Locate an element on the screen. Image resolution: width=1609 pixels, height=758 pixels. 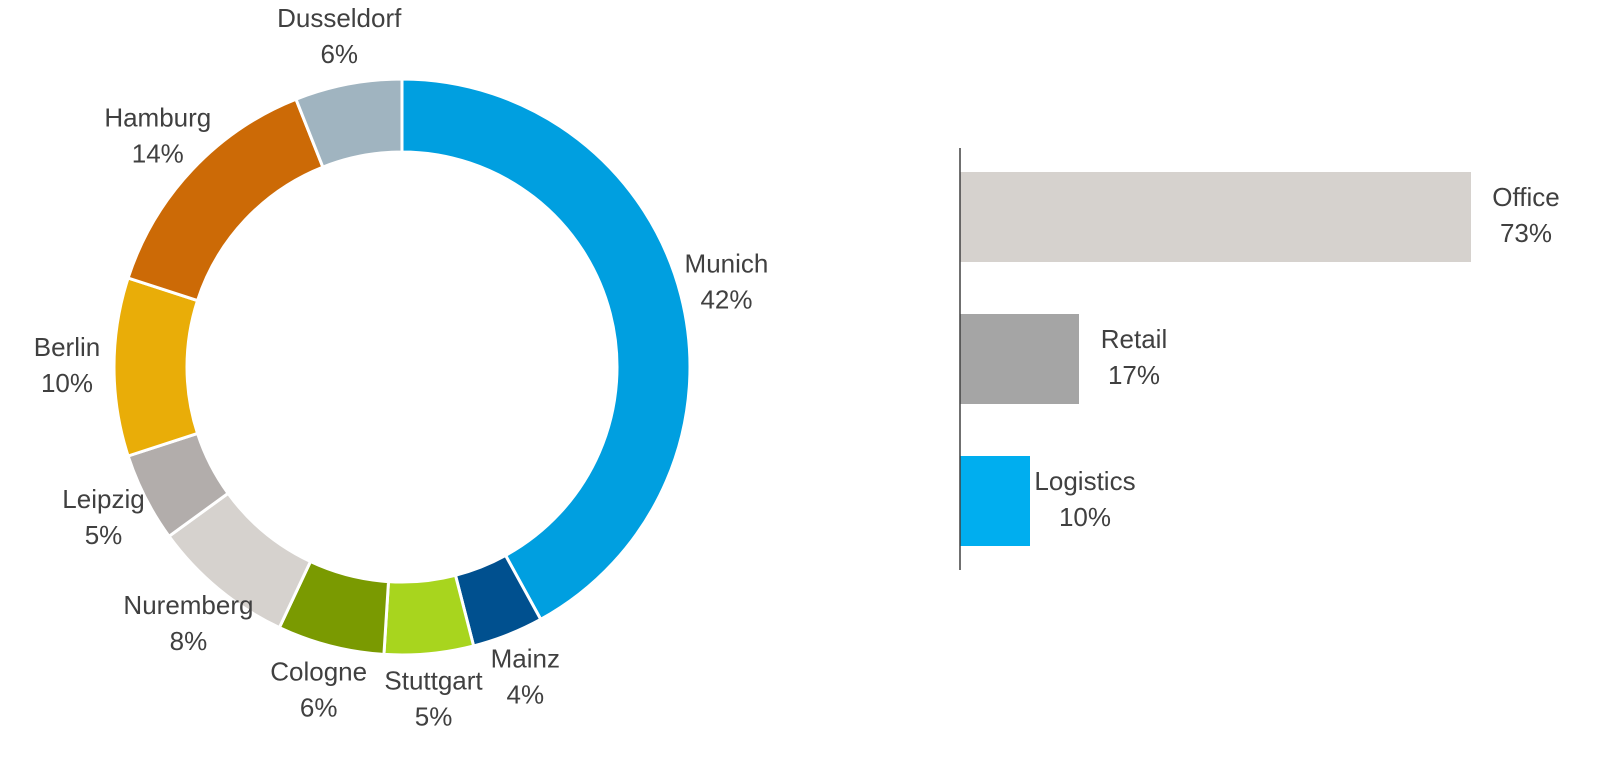
bar-label: Retail is located at coordinates (1134, 339).